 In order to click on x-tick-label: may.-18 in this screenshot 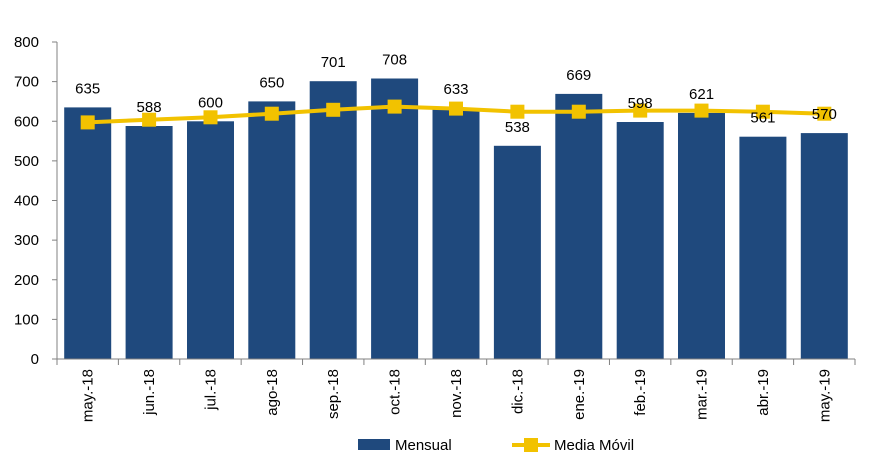, I will do `click(88, 395)`.